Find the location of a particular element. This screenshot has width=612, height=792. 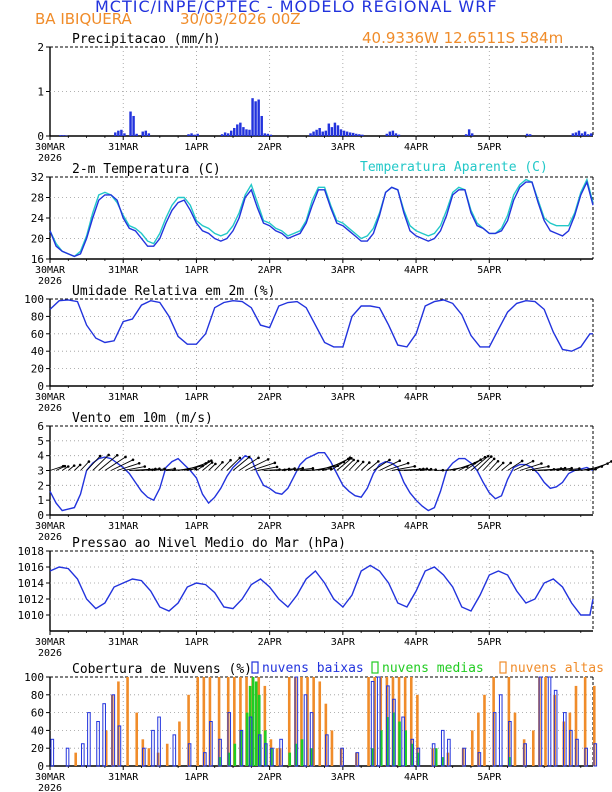

panel-0-xtick-label: 2APR is located at coordinates (270, 147).